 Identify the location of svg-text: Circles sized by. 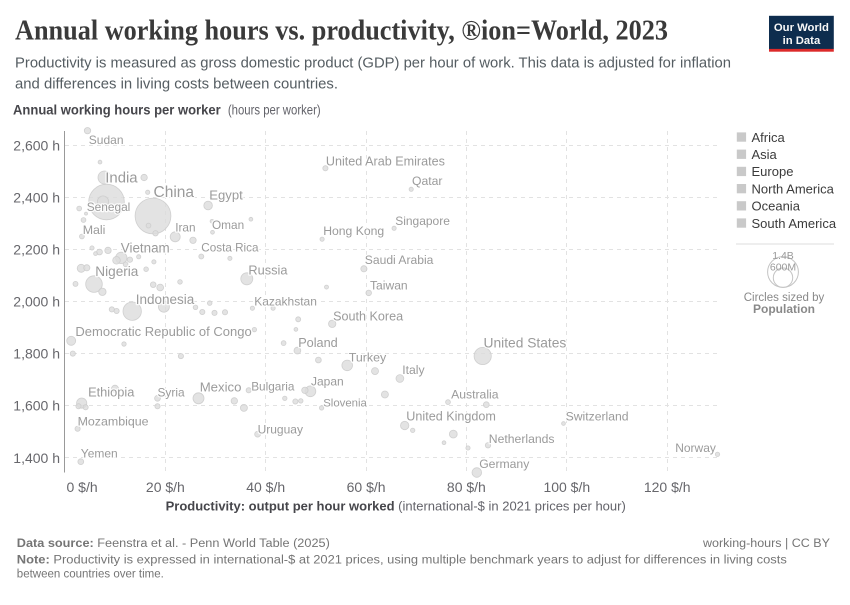
(784, 298).